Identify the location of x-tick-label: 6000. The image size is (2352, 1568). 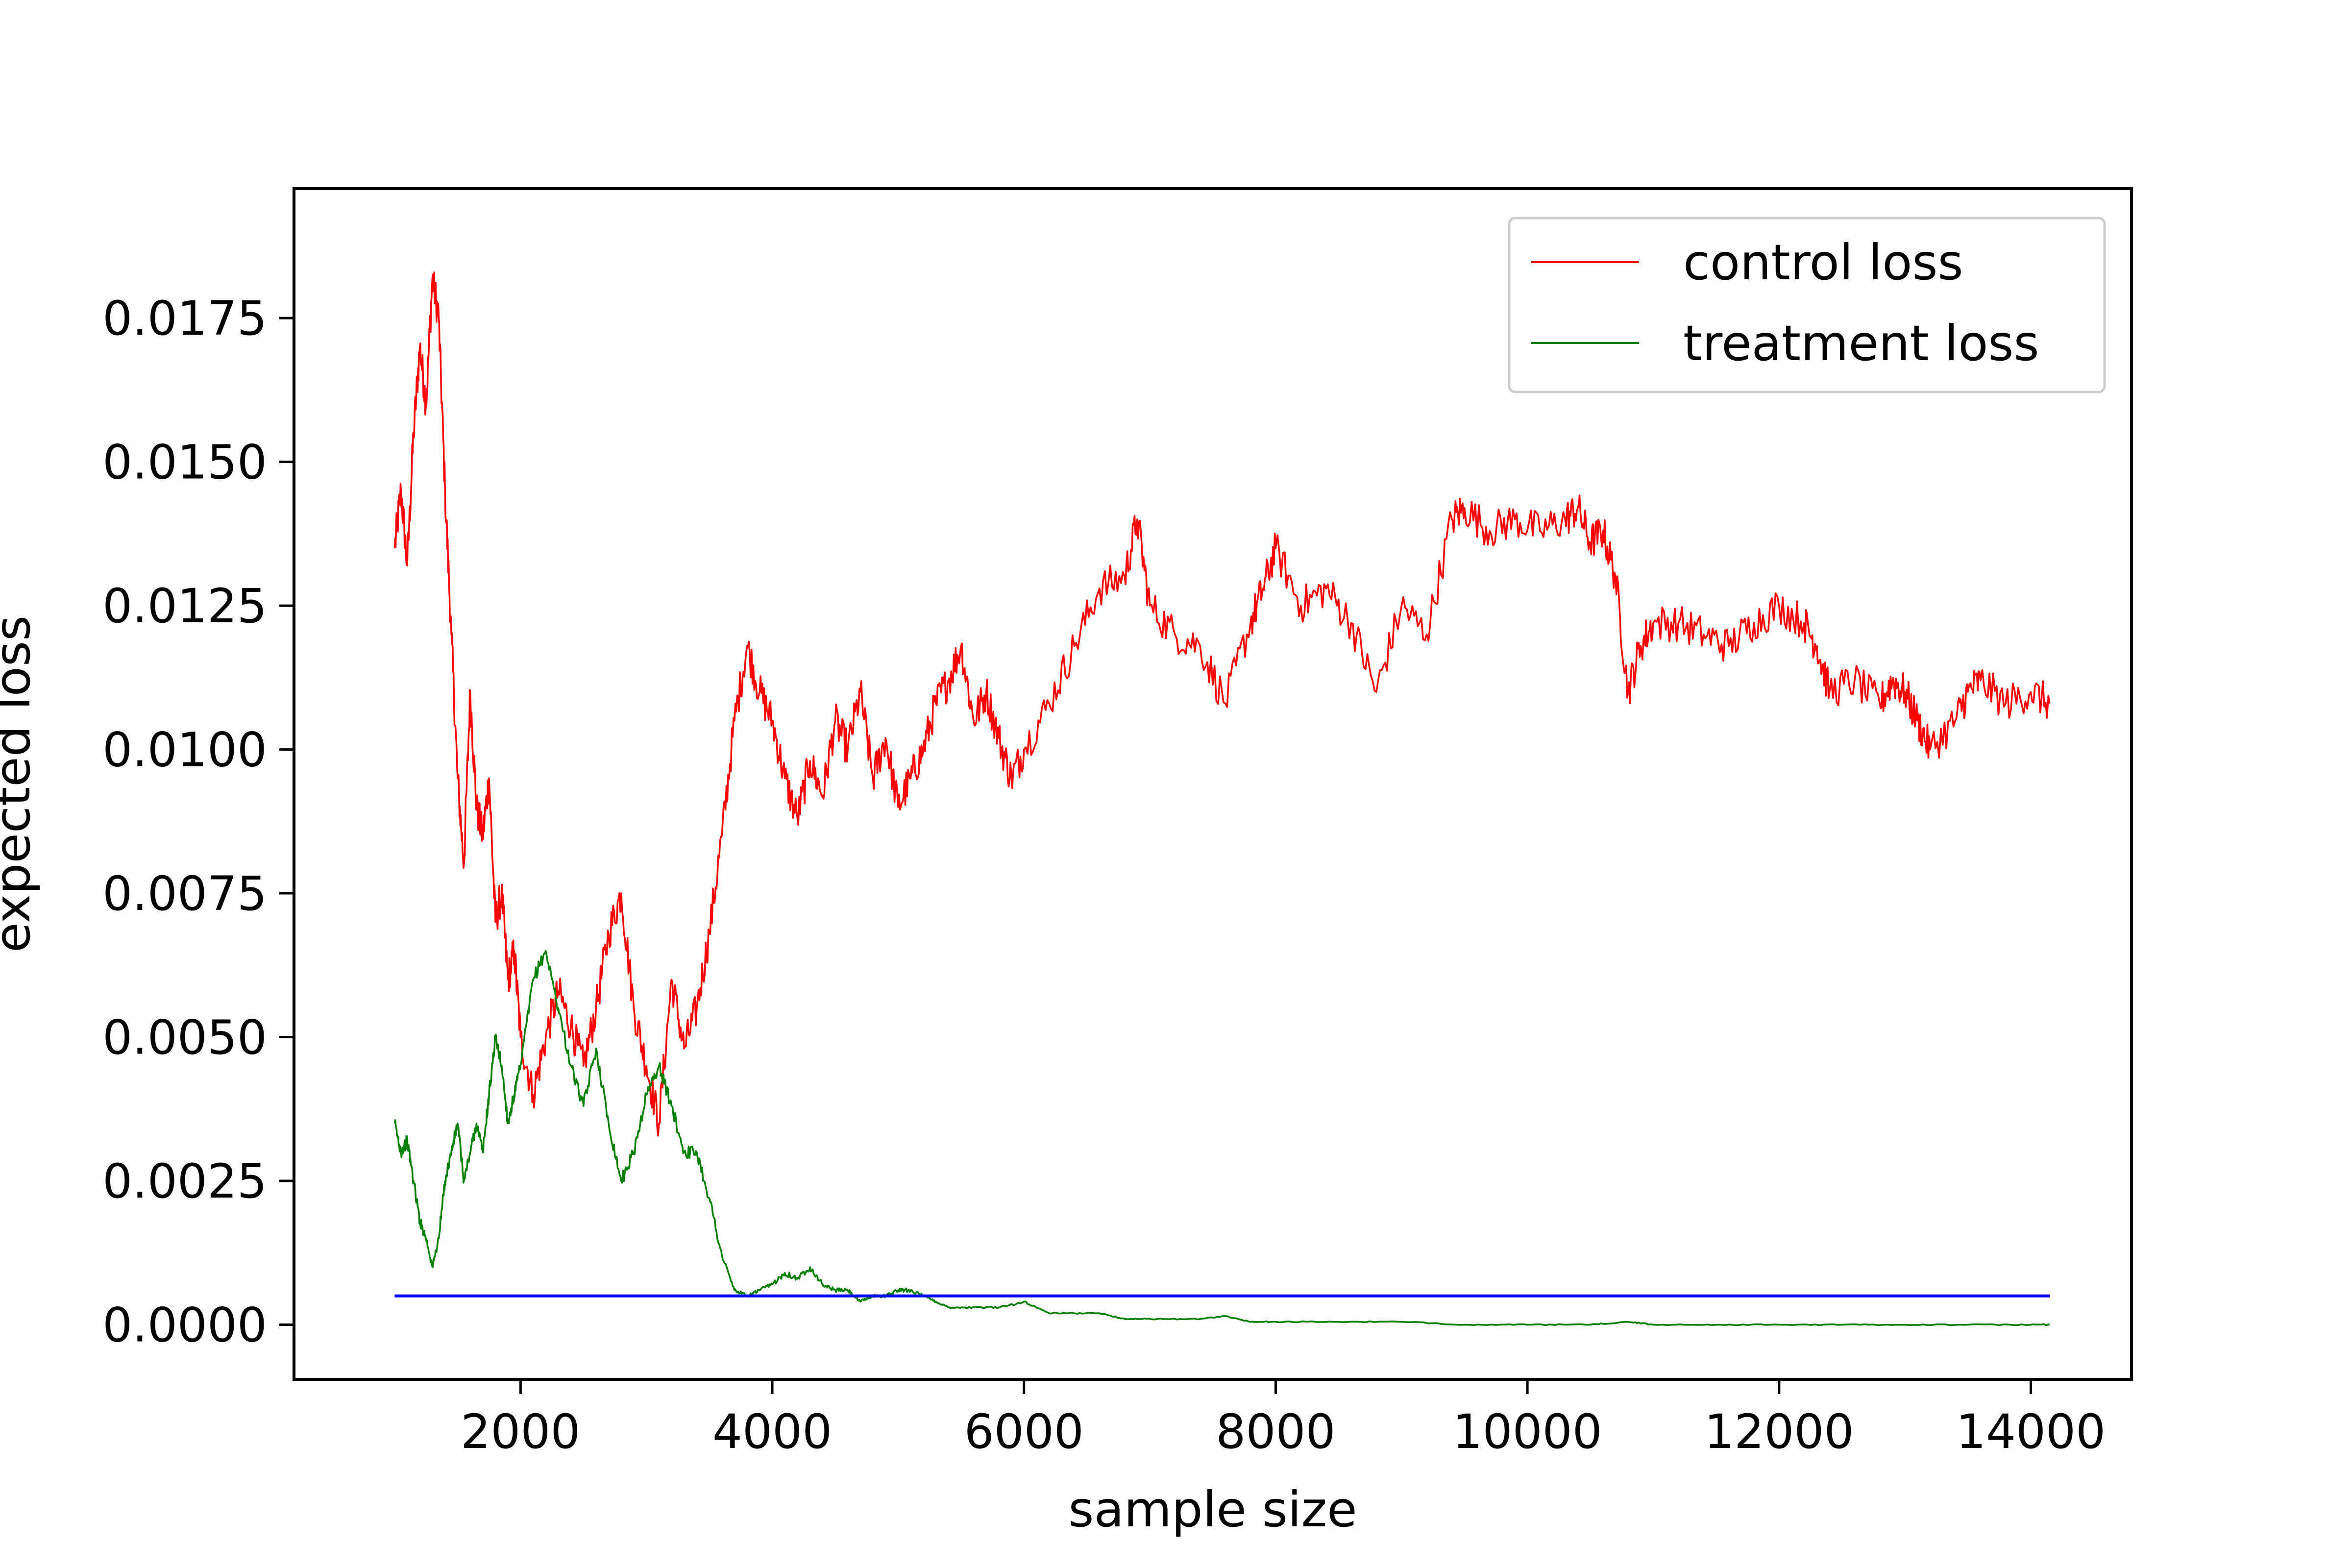
(1024, 1431).